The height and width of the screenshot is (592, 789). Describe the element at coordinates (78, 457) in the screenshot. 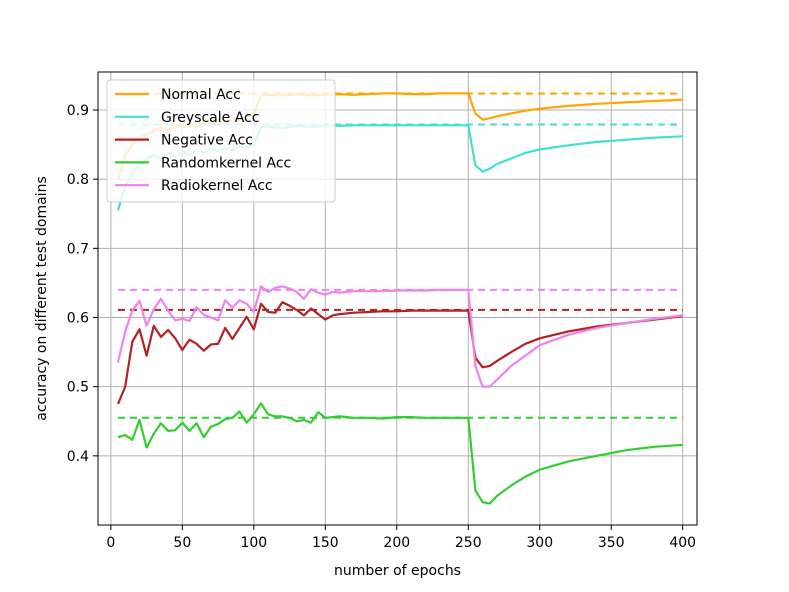

I see `y-tick-label: 0.4` at that location.